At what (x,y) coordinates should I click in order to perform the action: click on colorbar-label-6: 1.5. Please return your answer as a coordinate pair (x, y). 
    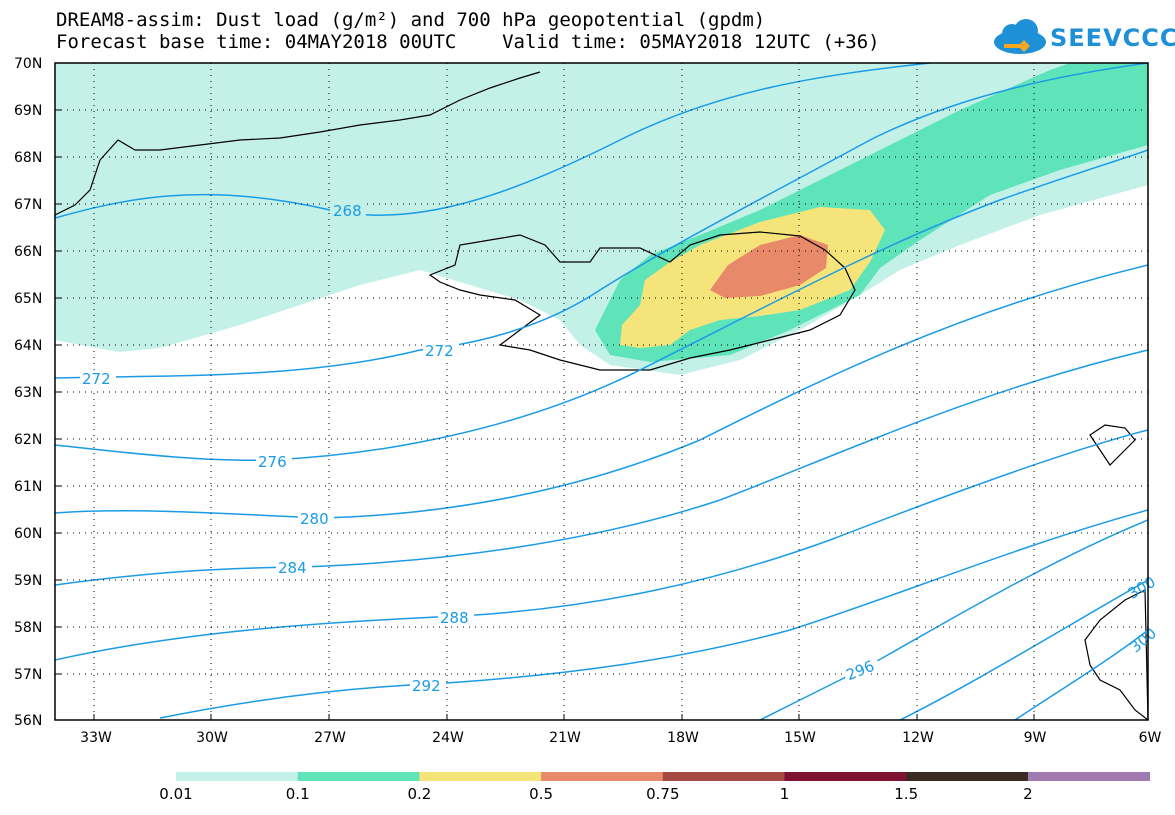
    Looking at the image, I should click on (906, 794).